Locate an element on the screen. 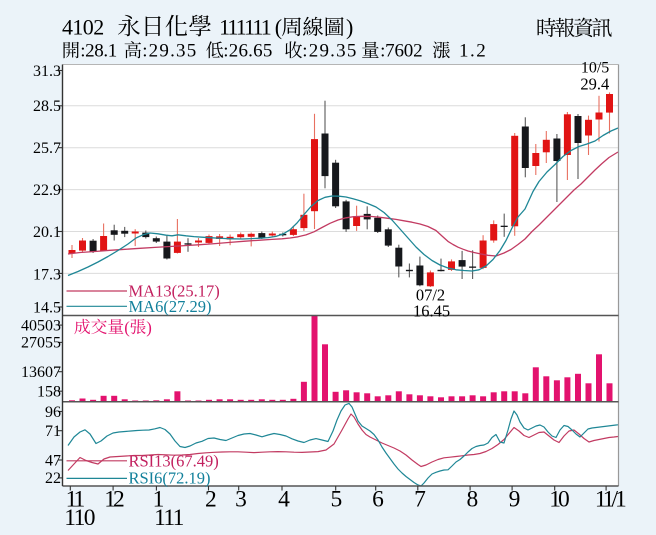 Image resolution: width=656 pixels, height=535 pixels. svg-text: 6 is located at coordinates (378, 500).